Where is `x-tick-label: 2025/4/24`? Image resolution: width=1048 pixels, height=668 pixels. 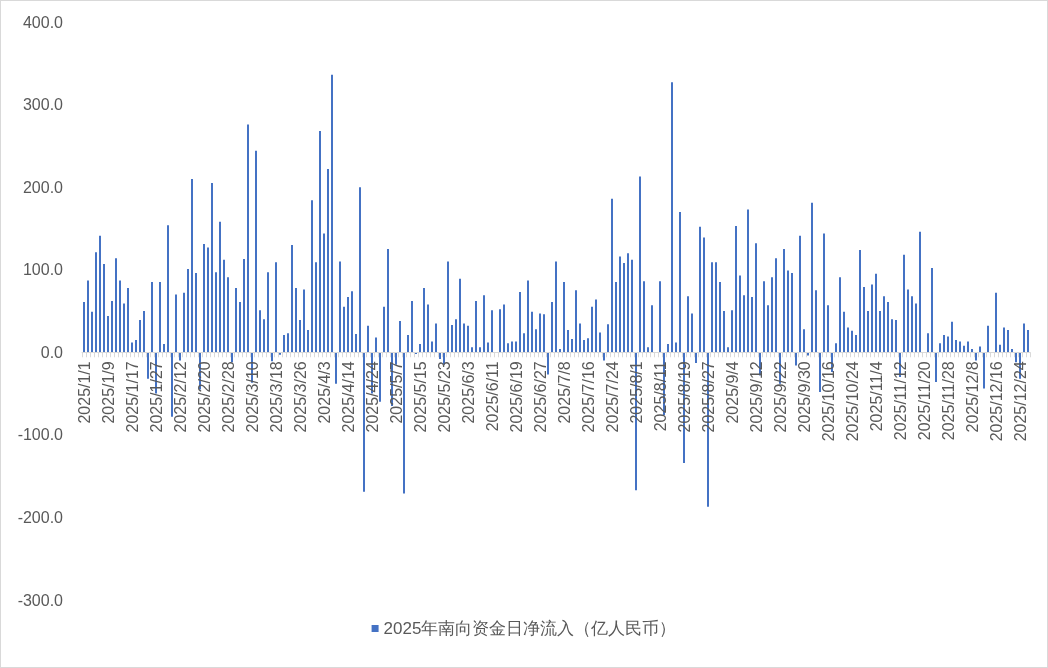
x-tick-label: 2025/4/24 is located at coordinates (372, 397).